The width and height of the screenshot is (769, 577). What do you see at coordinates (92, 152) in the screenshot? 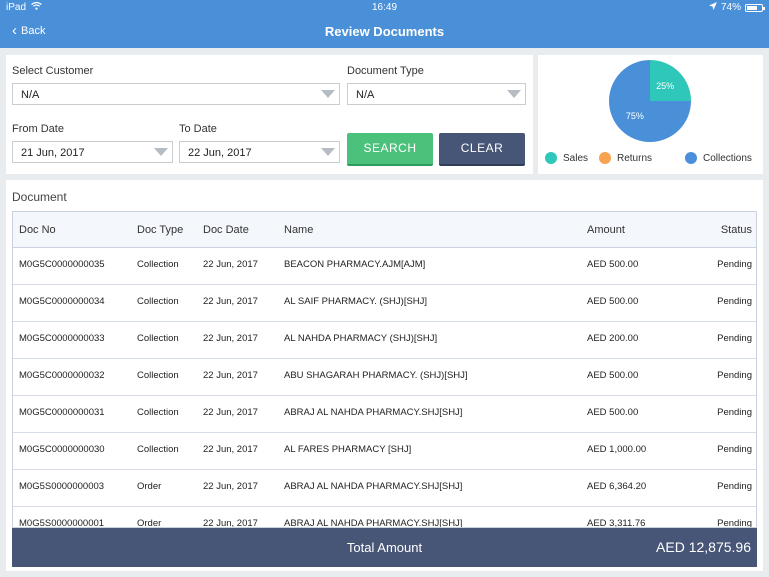
I see `from-date-select: 21 Jun, 2017` at bounding box center [92, 152].